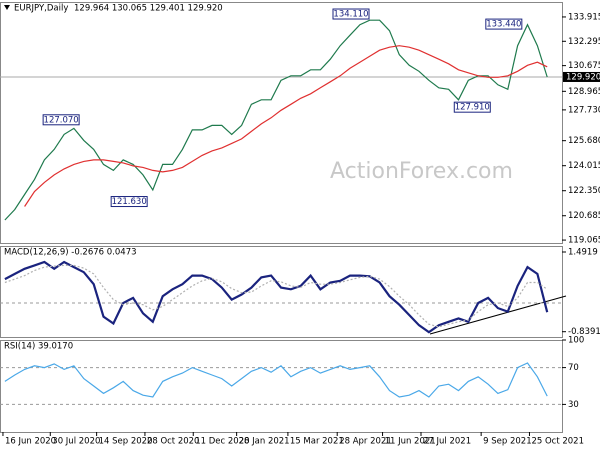  Describe the element at coordinates (365, 442) in the screenshot. I see `x-tick-label: 28 Apr 2021` at that location.